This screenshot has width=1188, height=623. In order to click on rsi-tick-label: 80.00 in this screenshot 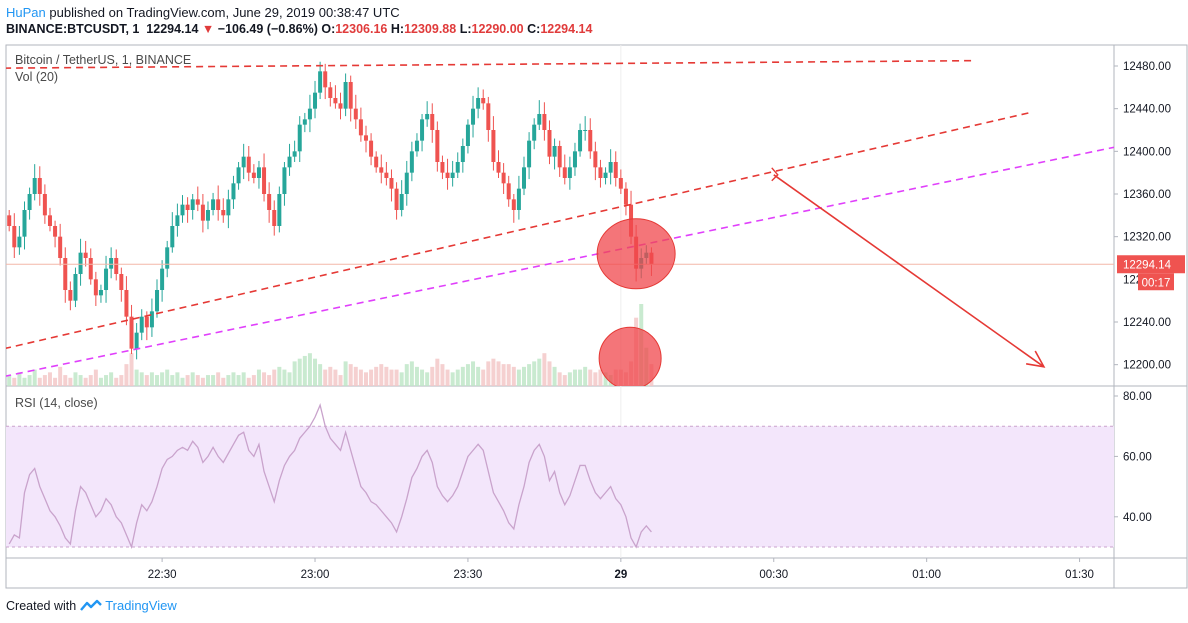, I will do `click(1137, 397)`.